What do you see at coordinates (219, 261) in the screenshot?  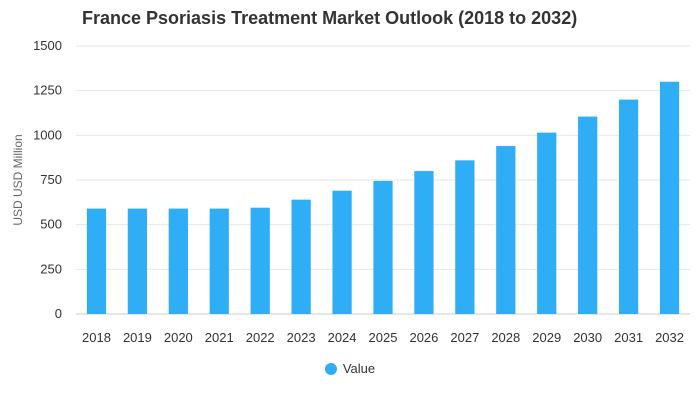 I see `bar-2021` at bounding box center [219, 261].